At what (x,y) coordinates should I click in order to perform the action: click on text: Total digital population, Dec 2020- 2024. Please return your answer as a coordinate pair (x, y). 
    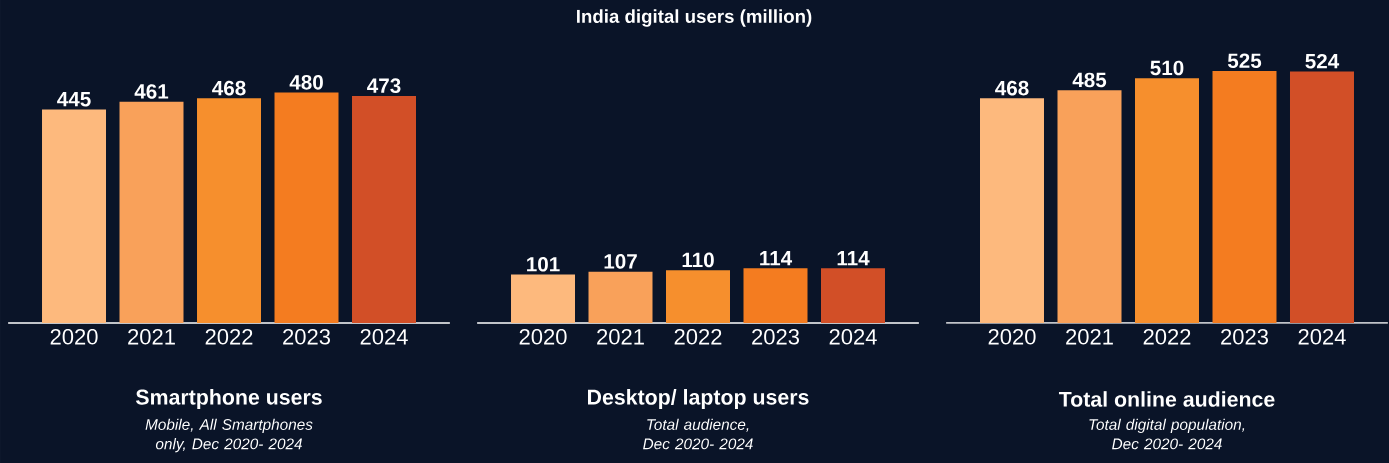
    Looking at the image, I should click on (1167, 434).